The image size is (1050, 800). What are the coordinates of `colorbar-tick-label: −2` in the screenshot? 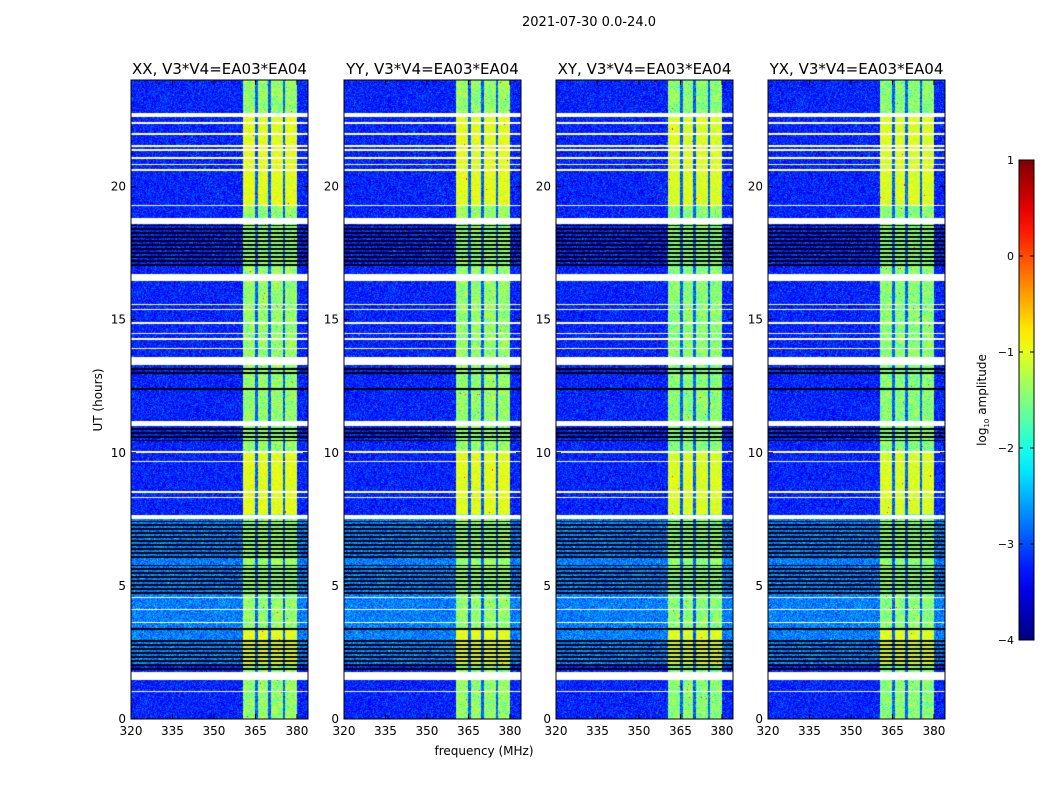 It's located at (1006, 448).